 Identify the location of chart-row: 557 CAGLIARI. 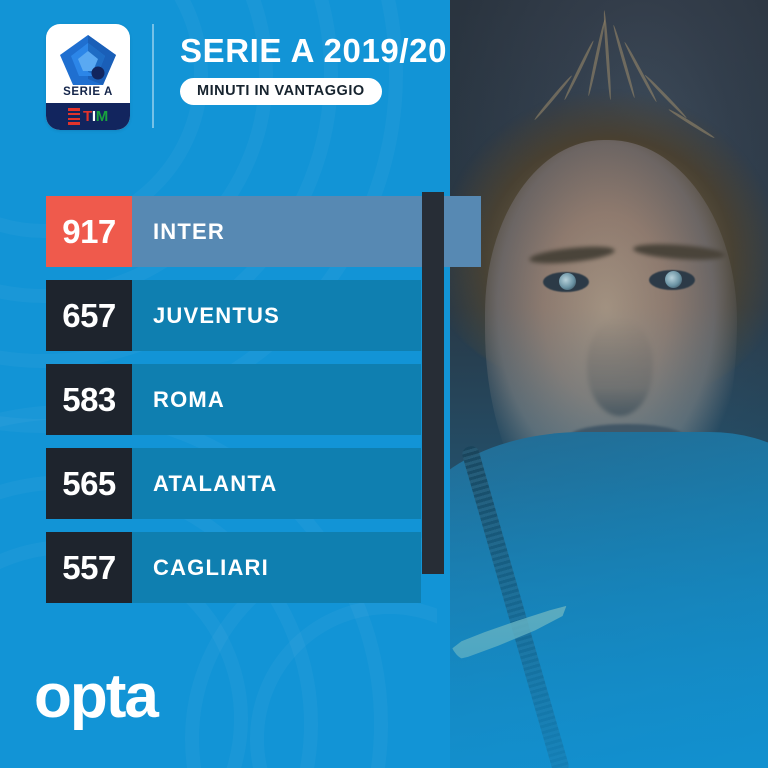
(242, 567).